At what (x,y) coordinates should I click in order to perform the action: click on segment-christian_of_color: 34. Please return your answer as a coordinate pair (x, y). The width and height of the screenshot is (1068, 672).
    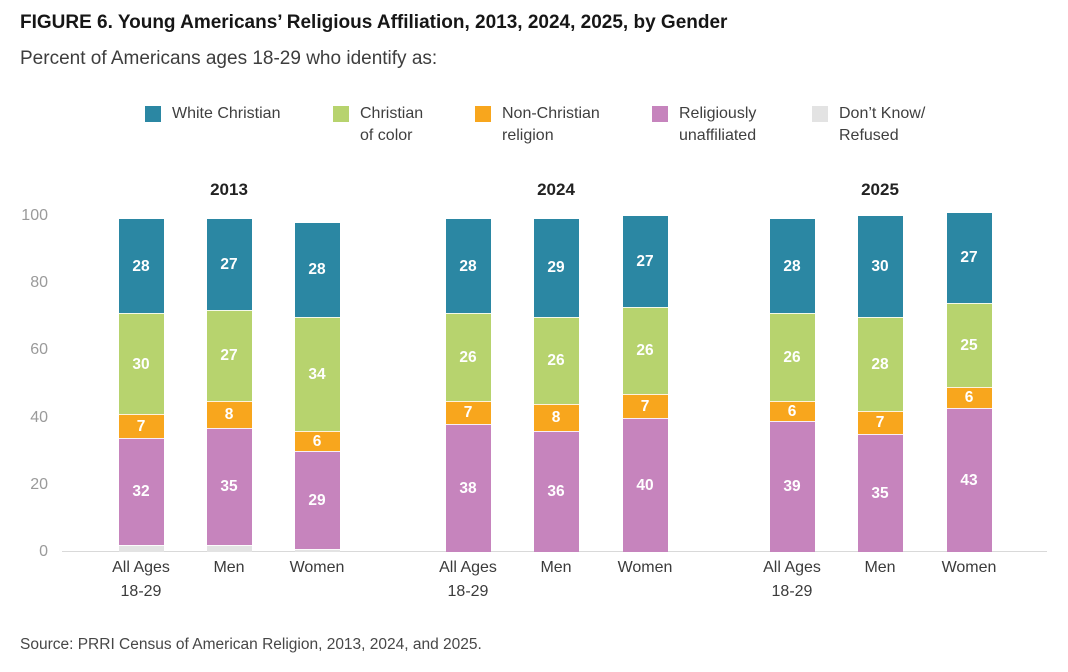
    Looking at the image, I should click on (317, 374).